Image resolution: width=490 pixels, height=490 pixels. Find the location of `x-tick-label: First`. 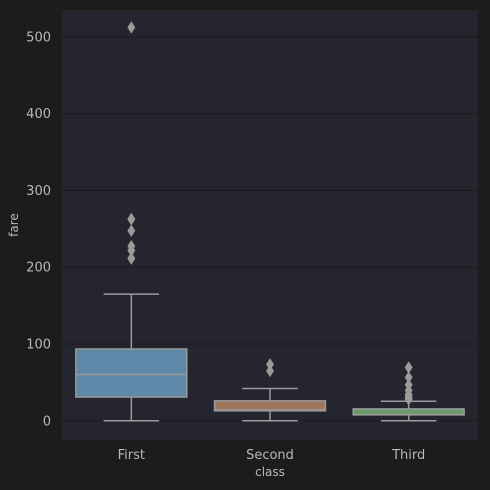

x-tick-label: First is located at coordinates (131, 455).